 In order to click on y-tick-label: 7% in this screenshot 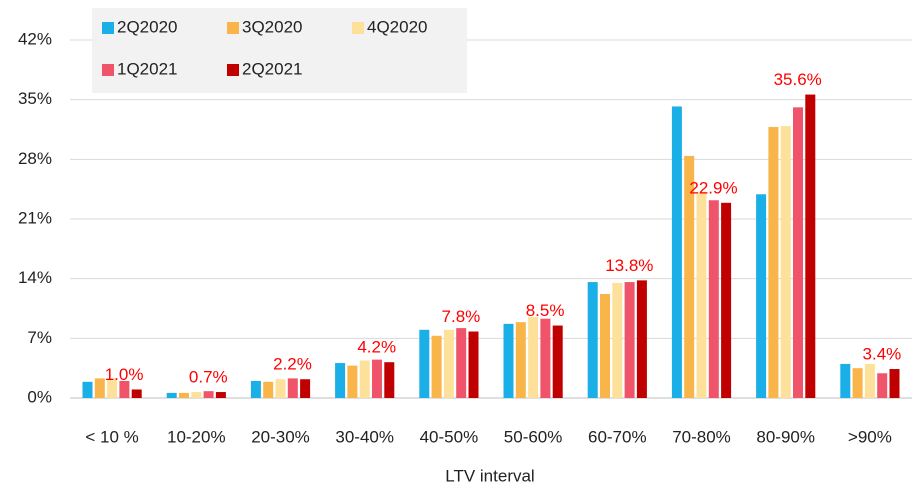, I will do `click(39, 337)`.